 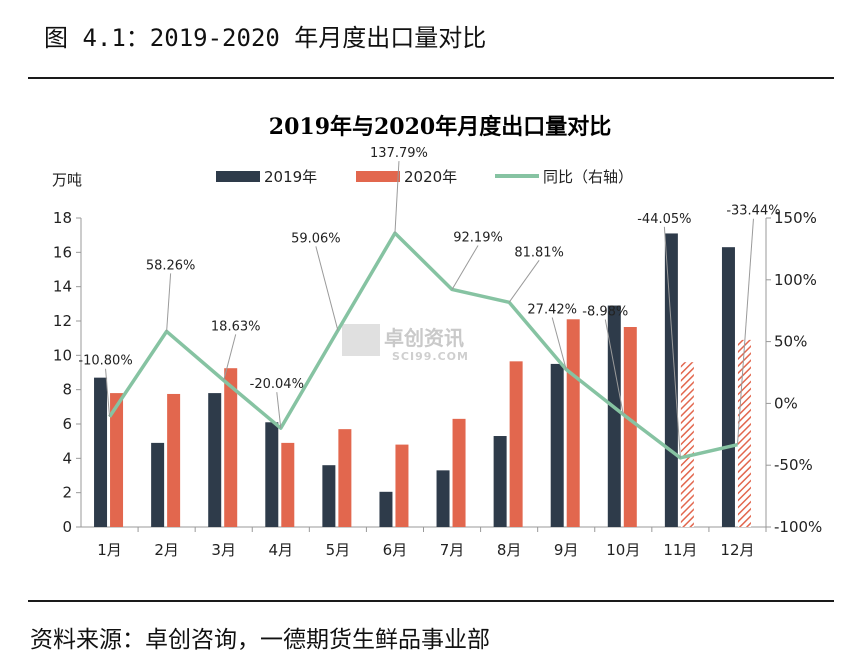 What do you see at coordinates (798, 527) in the screenshot?
I see `y2-tick-label: -100%` at bounding box center [798, 527].